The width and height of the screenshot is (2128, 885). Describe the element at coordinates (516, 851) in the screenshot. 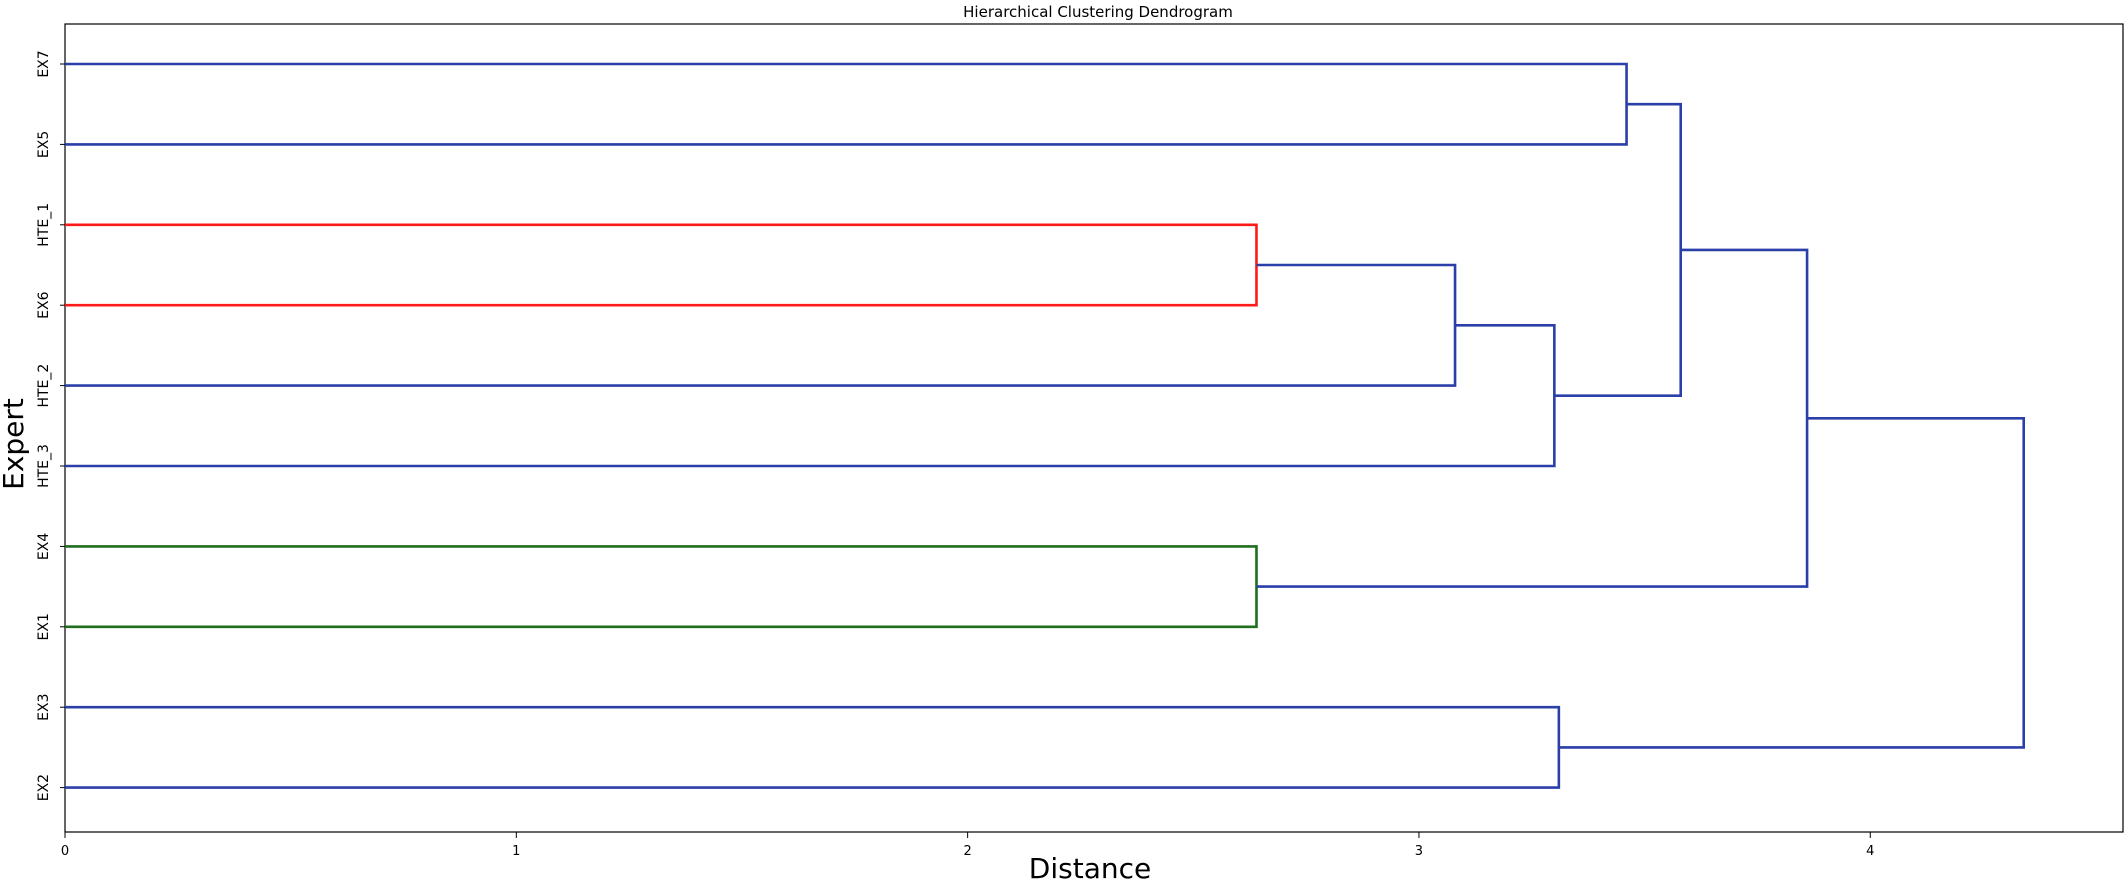

I see `x-tick-label: 1` at that location.